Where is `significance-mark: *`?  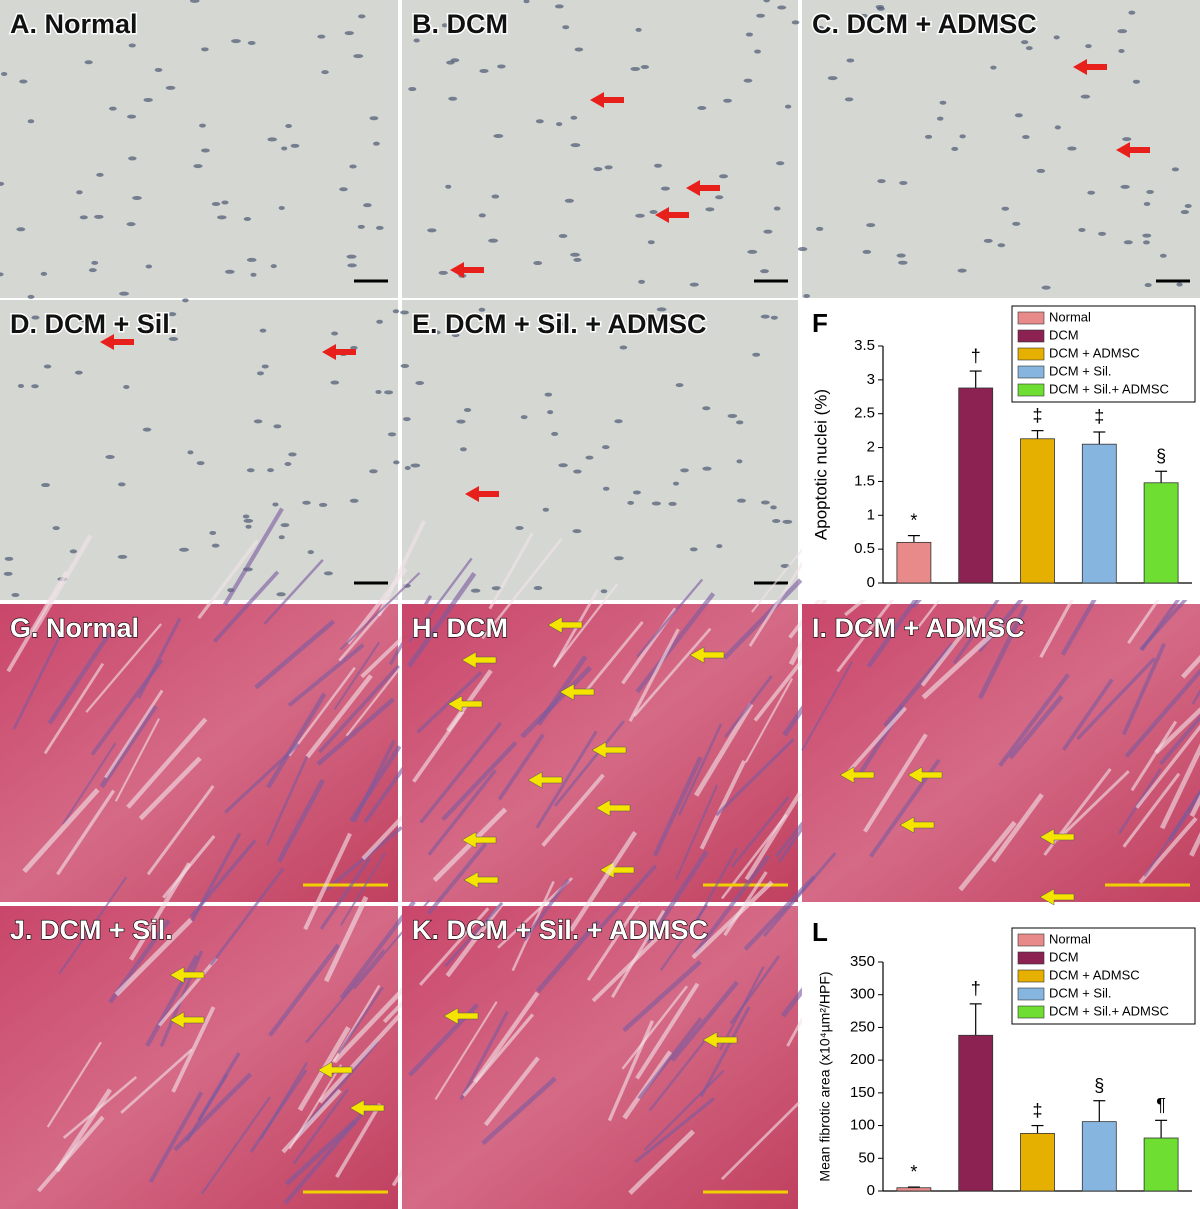 significance-mark: * is located at coordinates (913, 1172).